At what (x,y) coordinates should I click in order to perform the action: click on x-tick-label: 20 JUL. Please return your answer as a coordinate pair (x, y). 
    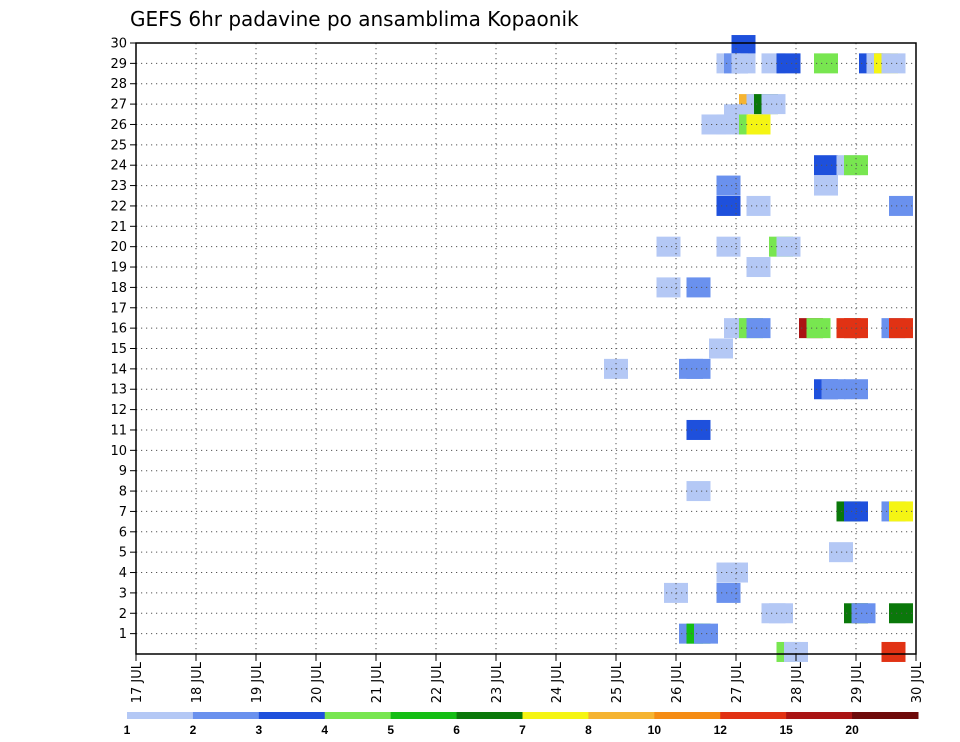
    Looking at the image, I should click on (317, 682).